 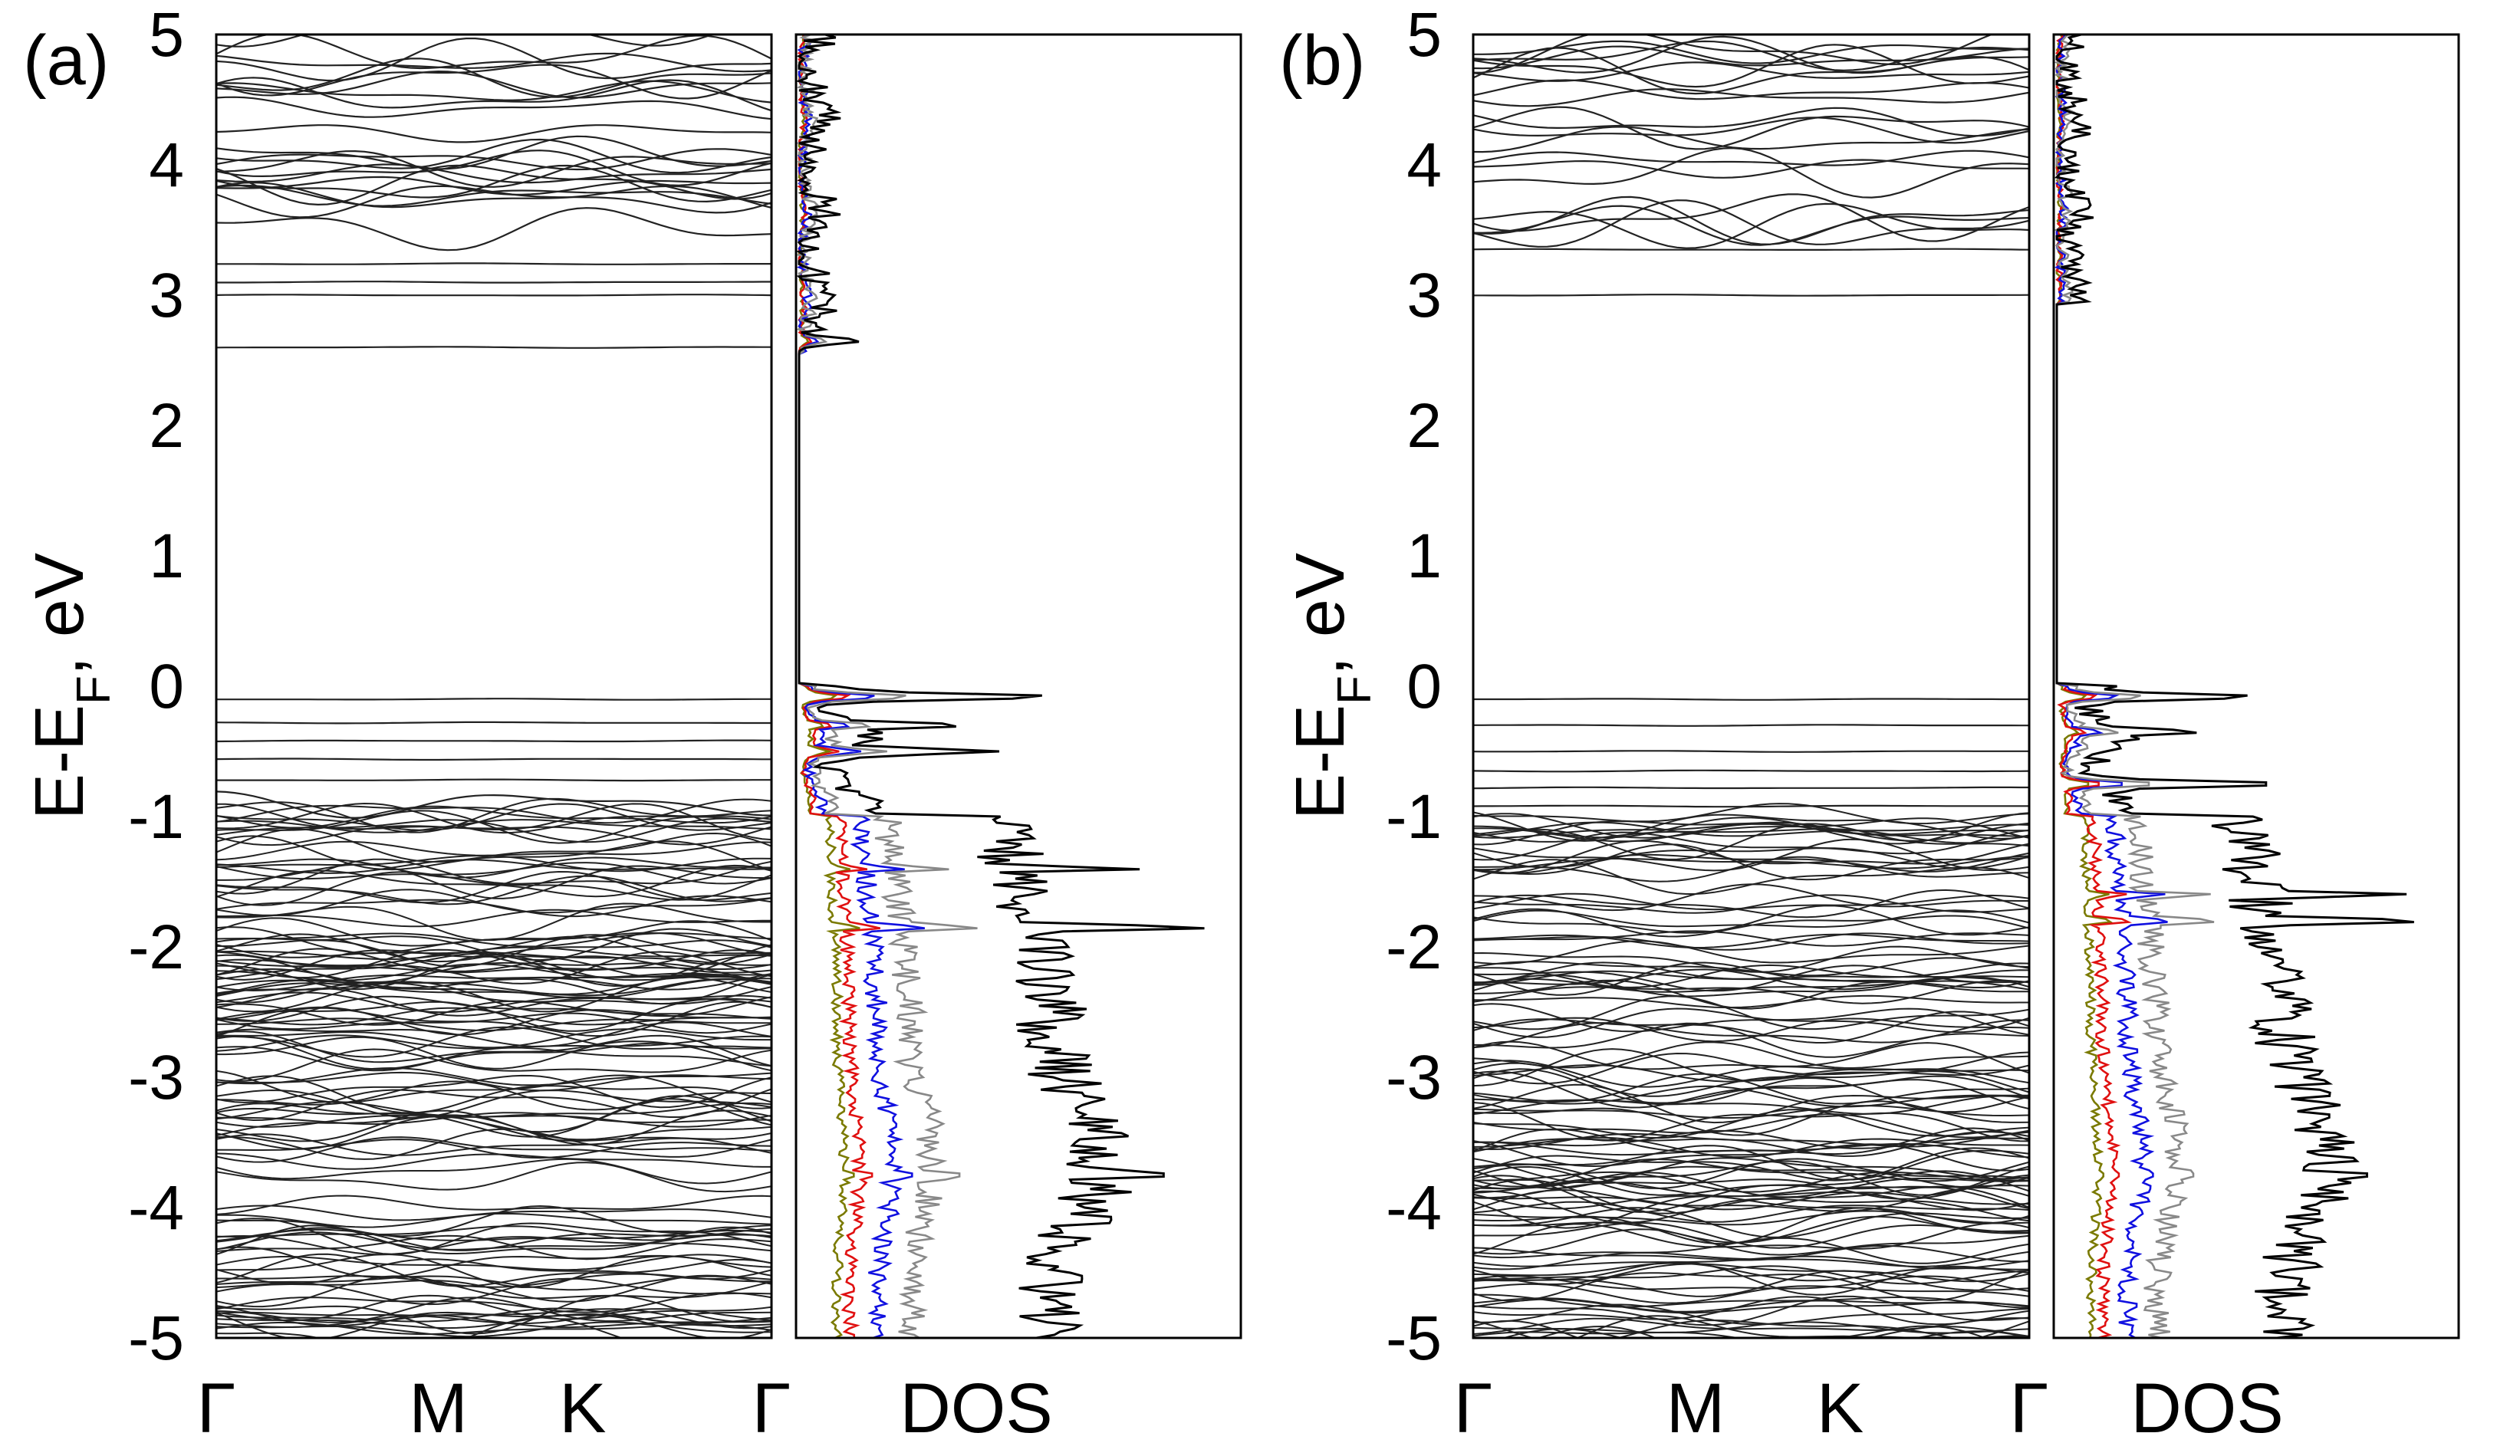 I want to click on y-tick-label: 2, so click(x=166, y=426).